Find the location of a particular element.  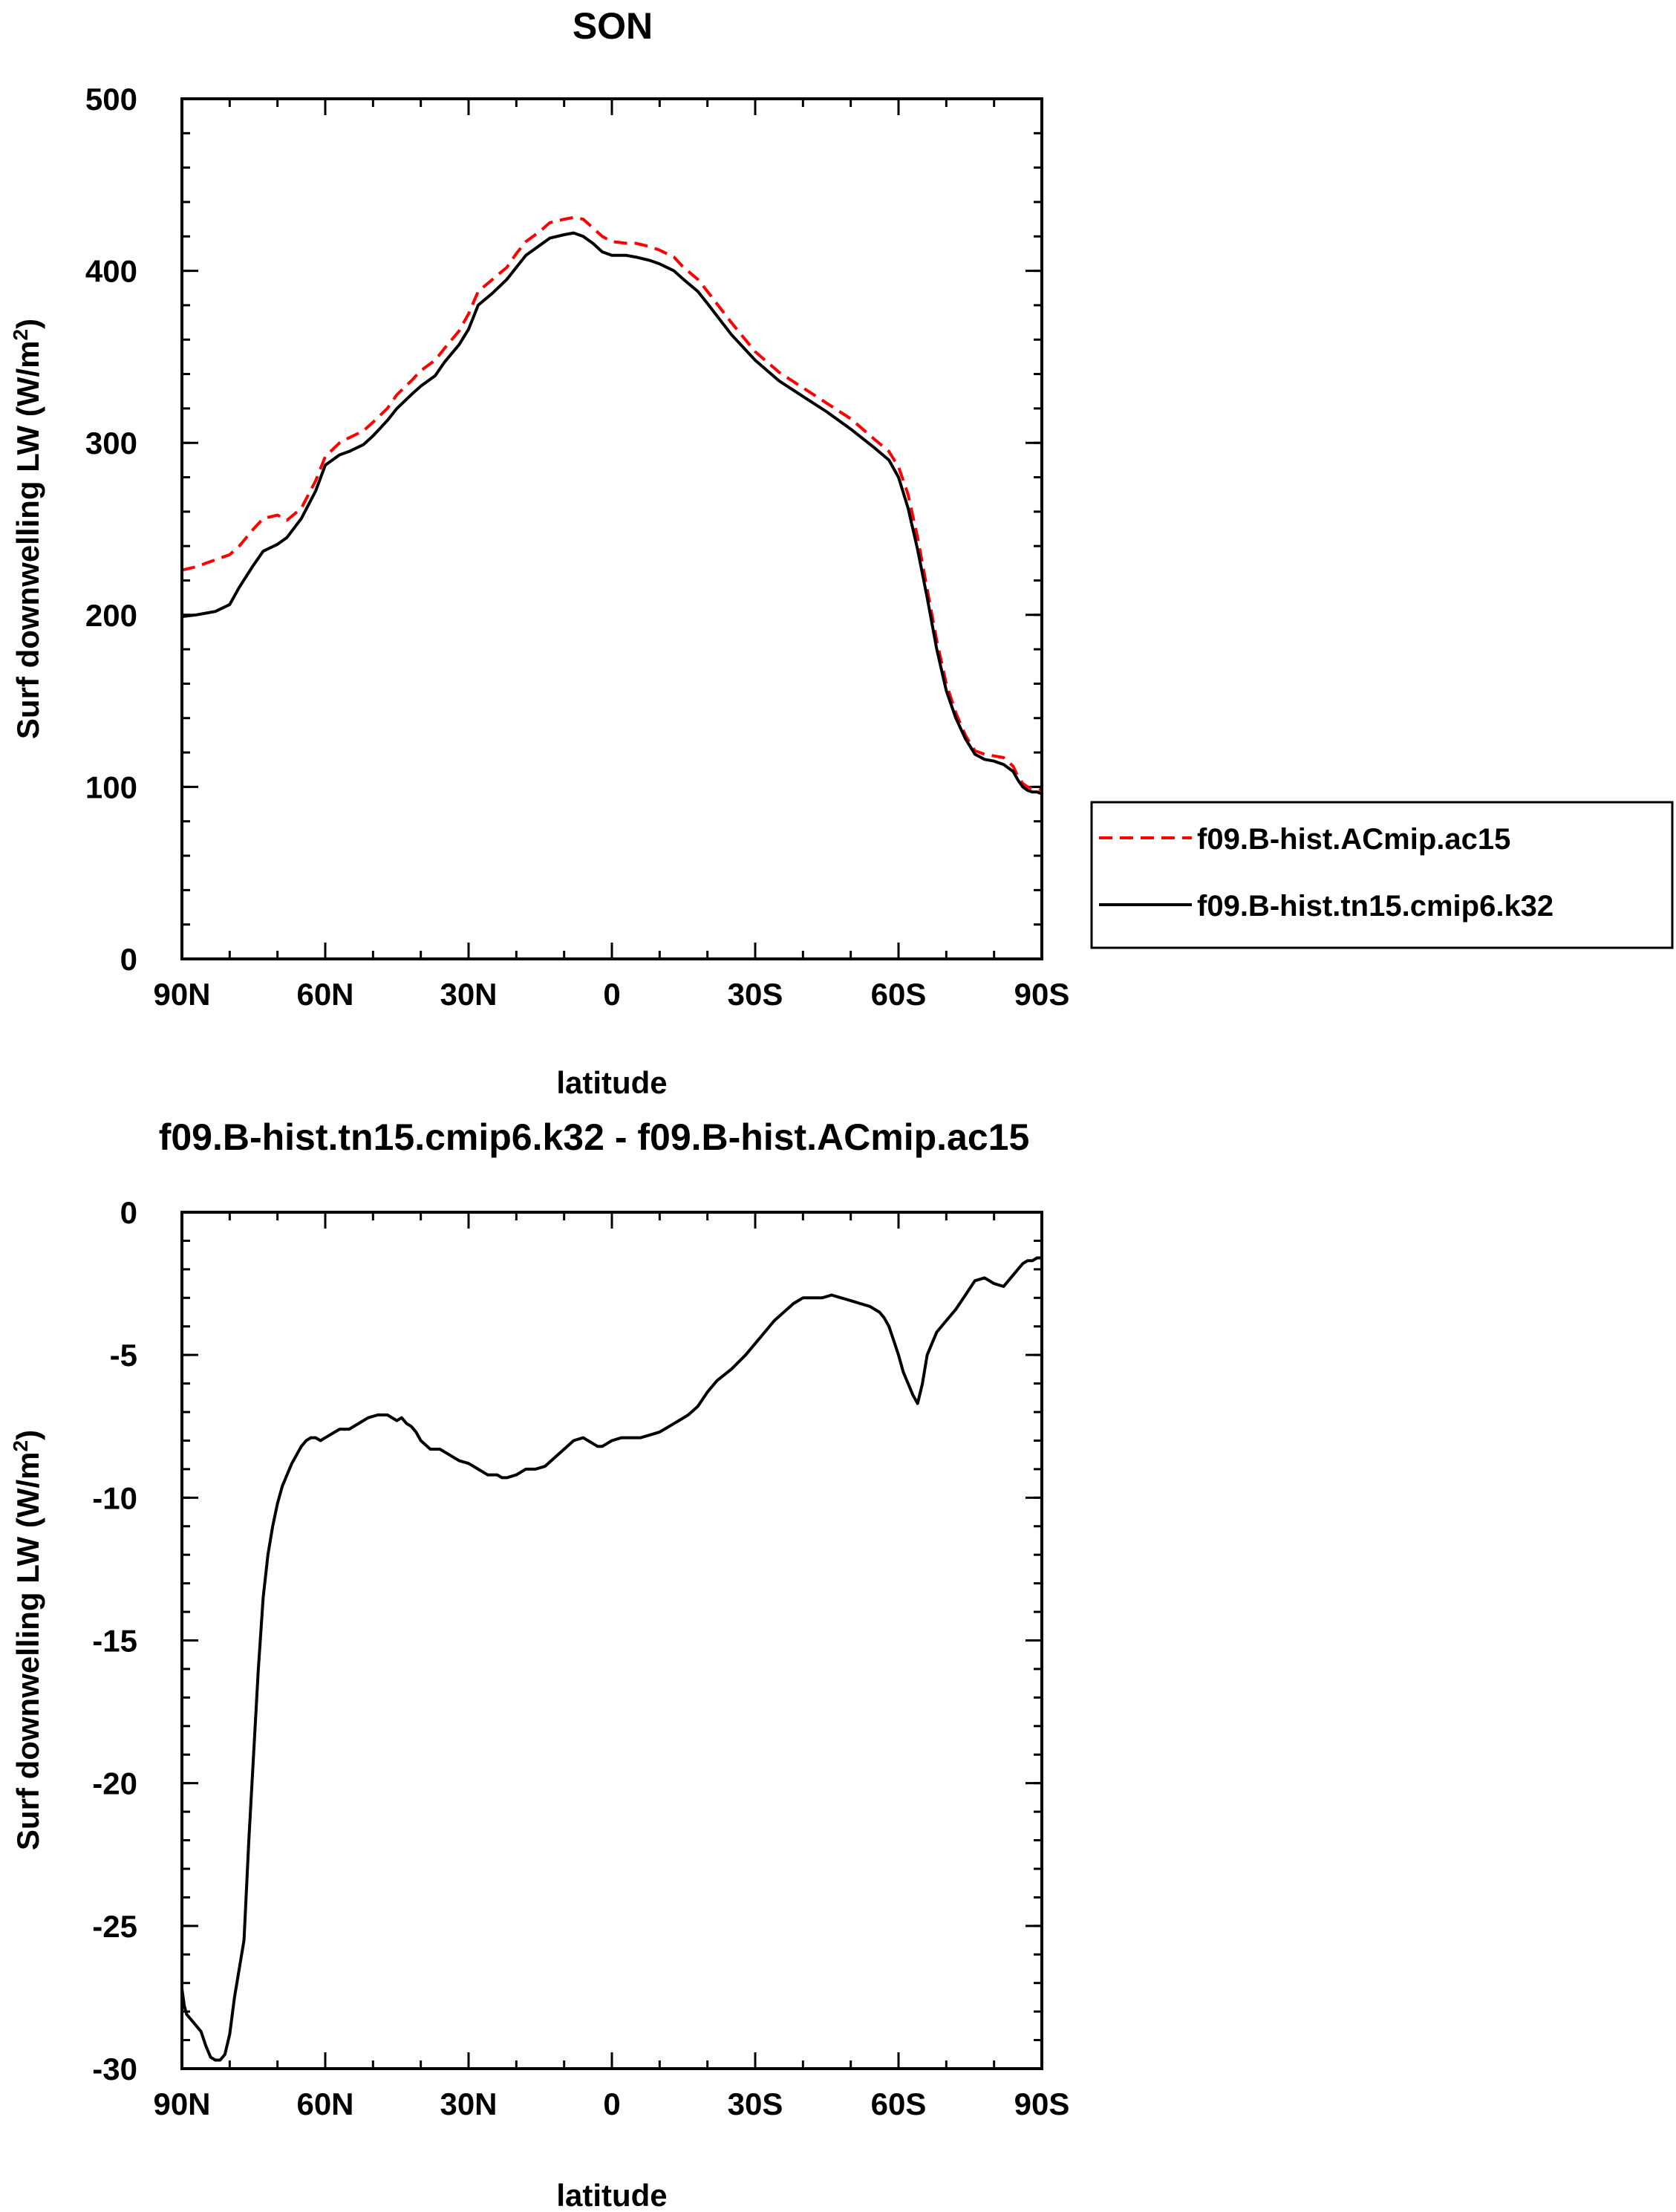

top-chart-ylabel-text: Surf downwelling LW (W/m is located at coordinates (27, 539).